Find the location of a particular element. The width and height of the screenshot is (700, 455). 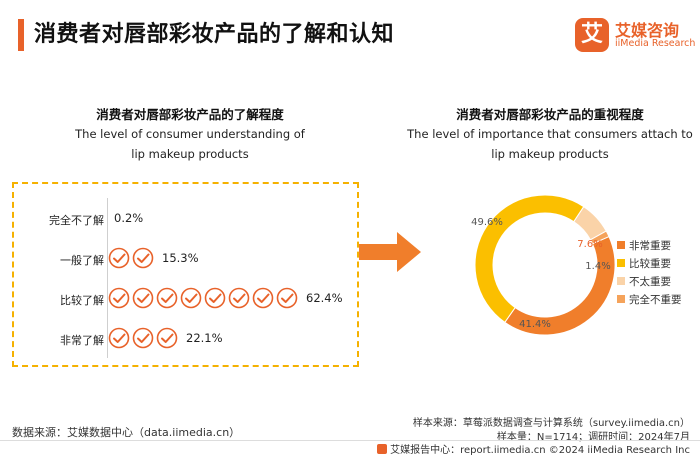

left-chart-title: 消费者对唇部彩妆产品的了解程度 is located at coordinates (190, 114).